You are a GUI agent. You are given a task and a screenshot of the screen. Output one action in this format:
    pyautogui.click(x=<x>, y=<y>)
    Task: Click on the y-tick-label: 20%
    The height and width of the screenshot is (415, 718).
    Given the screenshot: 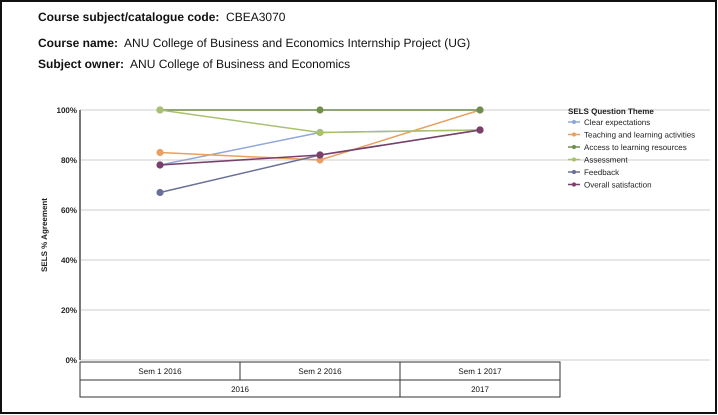 What is the action you would take?
    pyautogui.click(x=68, y=310)
    